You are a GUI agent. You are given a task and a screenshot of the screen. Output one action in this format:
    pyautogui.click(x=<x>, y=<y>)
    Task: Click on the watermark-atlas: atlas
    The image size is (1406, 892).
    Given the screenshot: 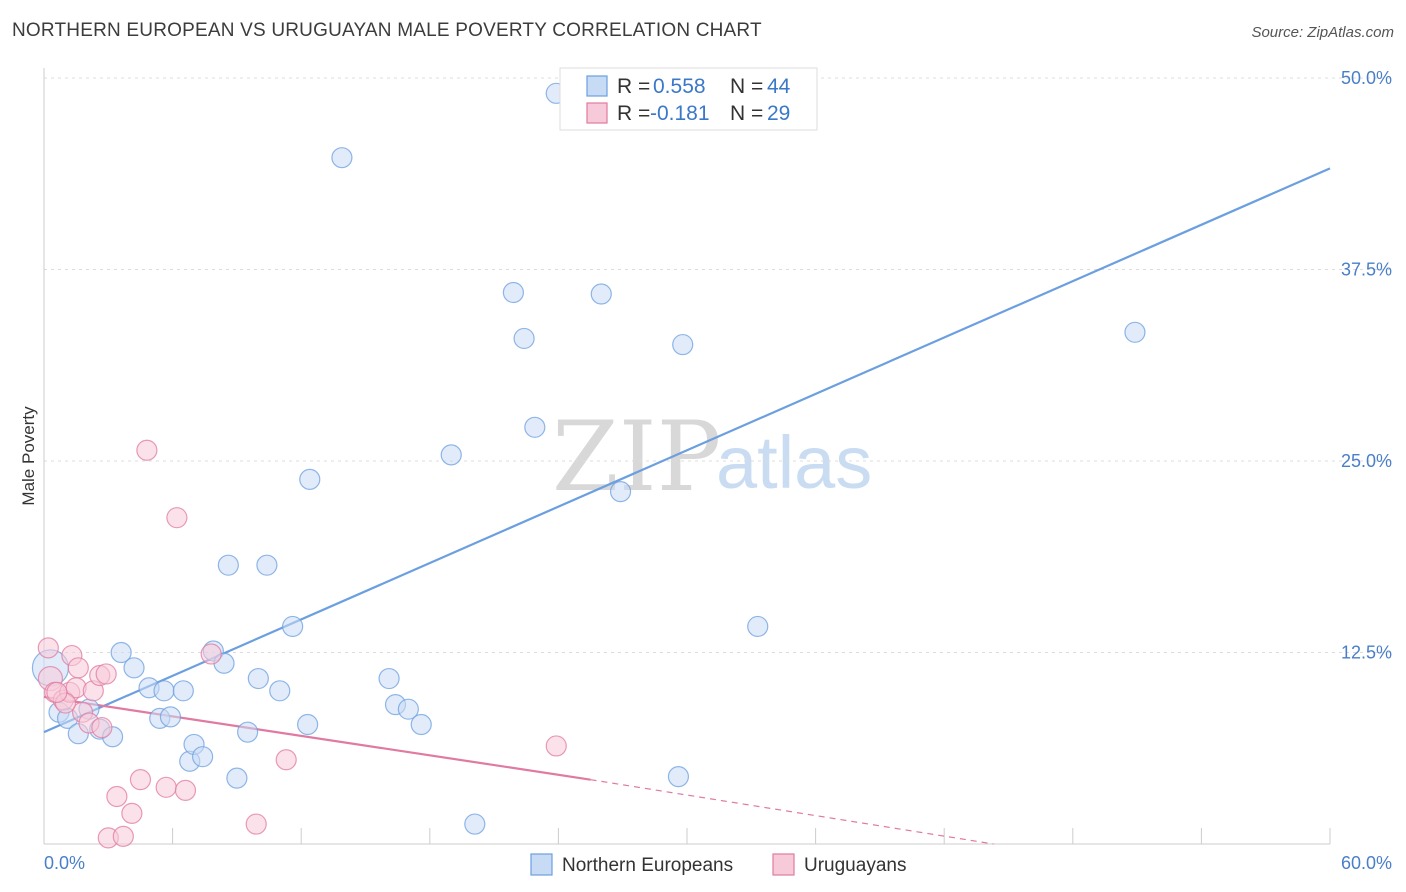 What is the action you would take?
    pyautogui.click(x=794, y=462)
    